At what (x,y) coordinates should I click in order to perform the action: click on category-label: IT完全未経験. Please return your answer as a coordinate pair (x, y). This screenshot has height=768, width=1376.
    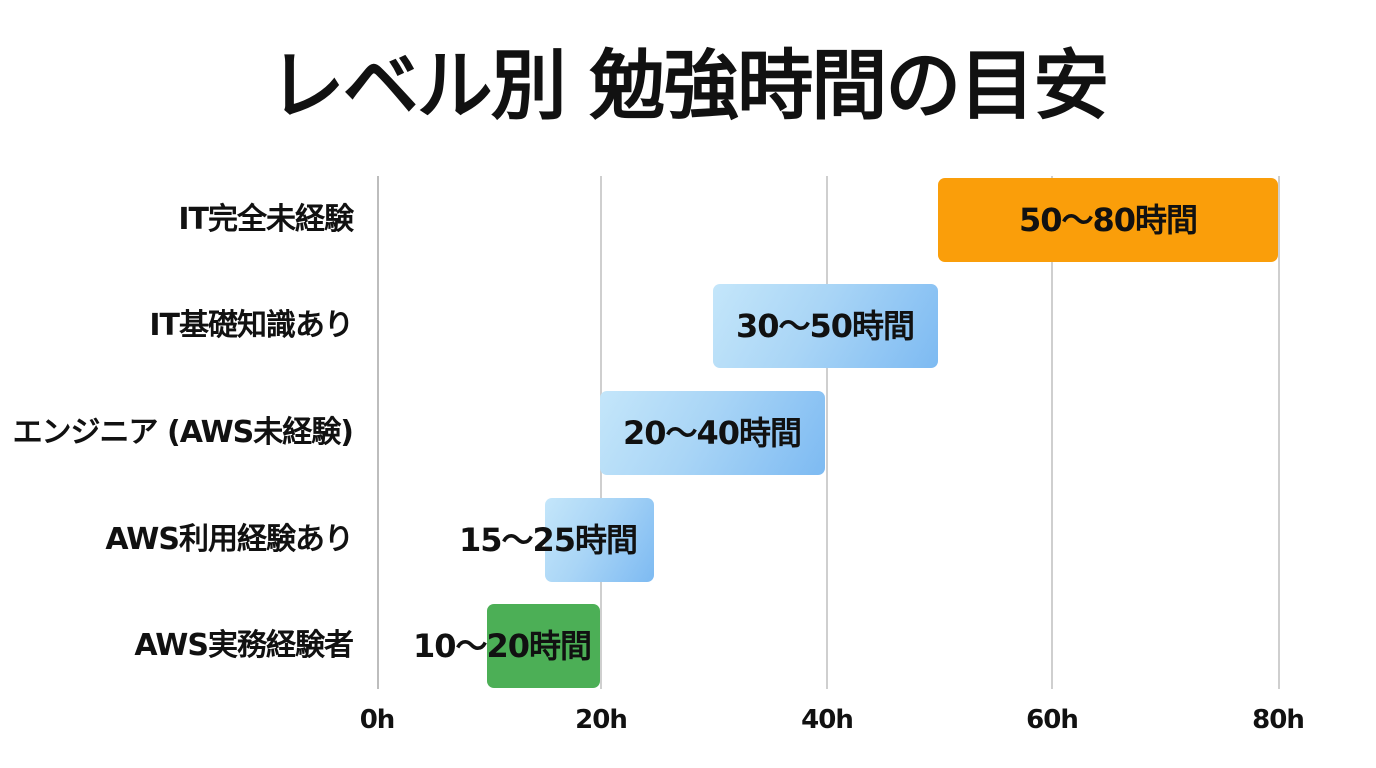
    Looking at the image, I should click on (266, 219).